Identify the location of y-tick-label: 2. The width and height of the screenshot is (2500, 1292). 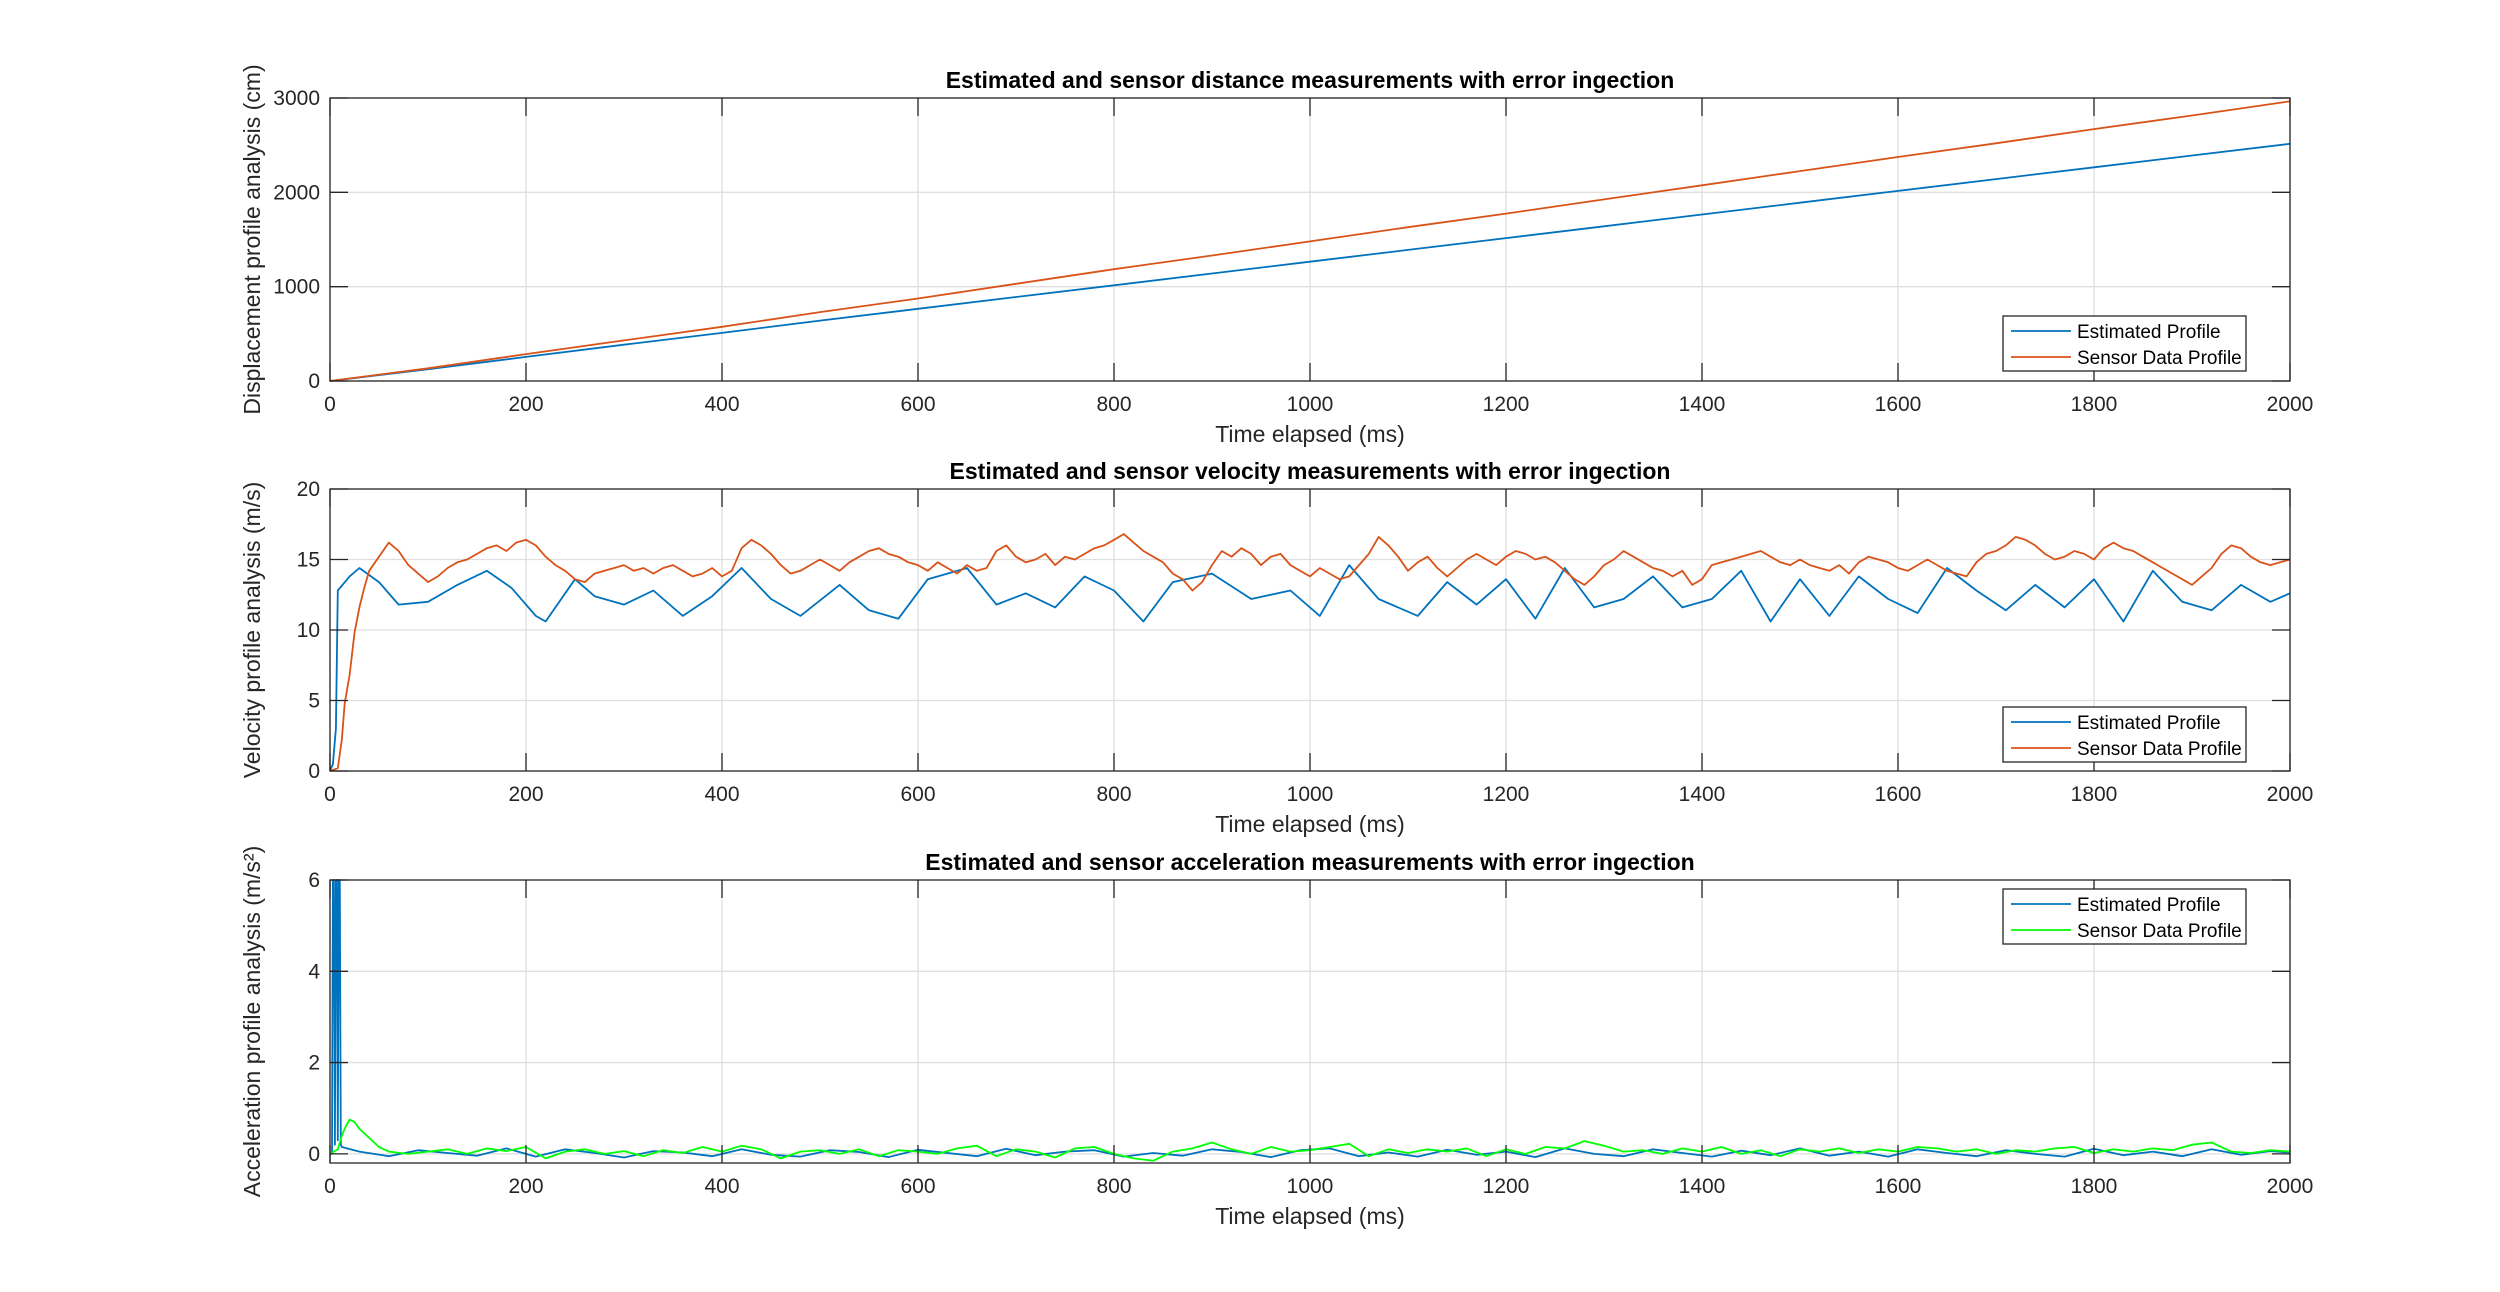
(314, 1063).